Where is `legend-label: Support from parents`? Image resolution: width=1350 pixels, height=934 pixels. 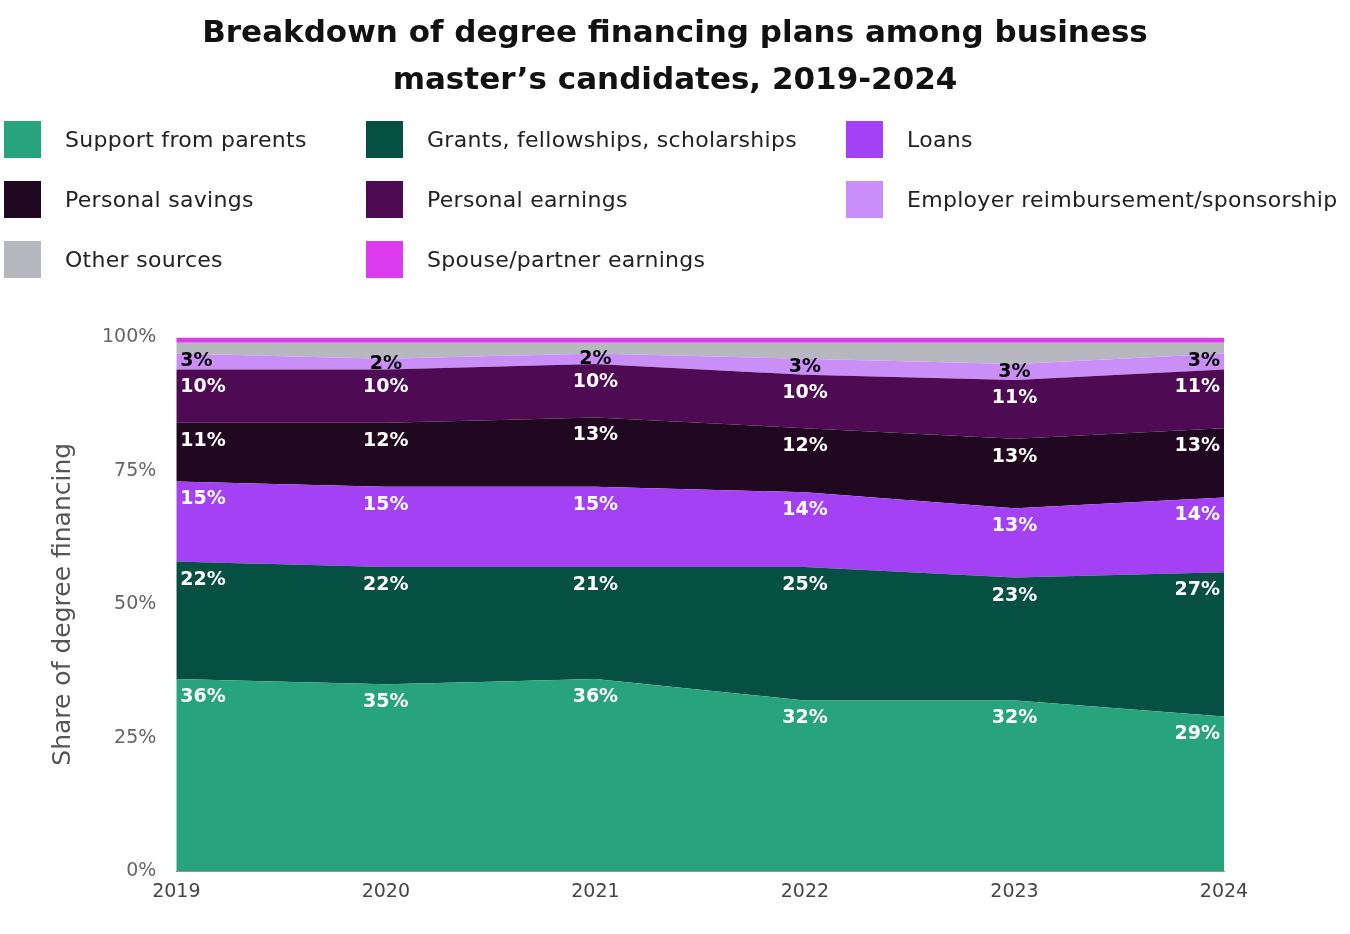
legend-label: Support from parents is located at coordinates (186, 139).